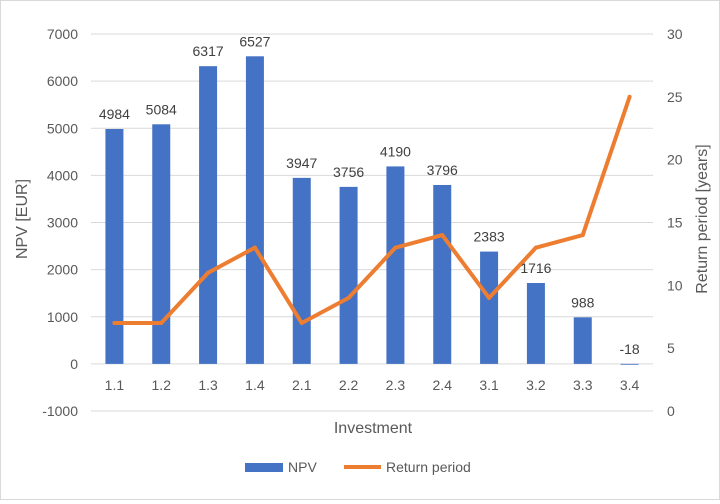 Image resolution: width=720 pixels, height=504 pixels. Describe the element at coordinates (702, 218) in the screenshot. I see `y2-axis-title: Return period [years]` at that location.